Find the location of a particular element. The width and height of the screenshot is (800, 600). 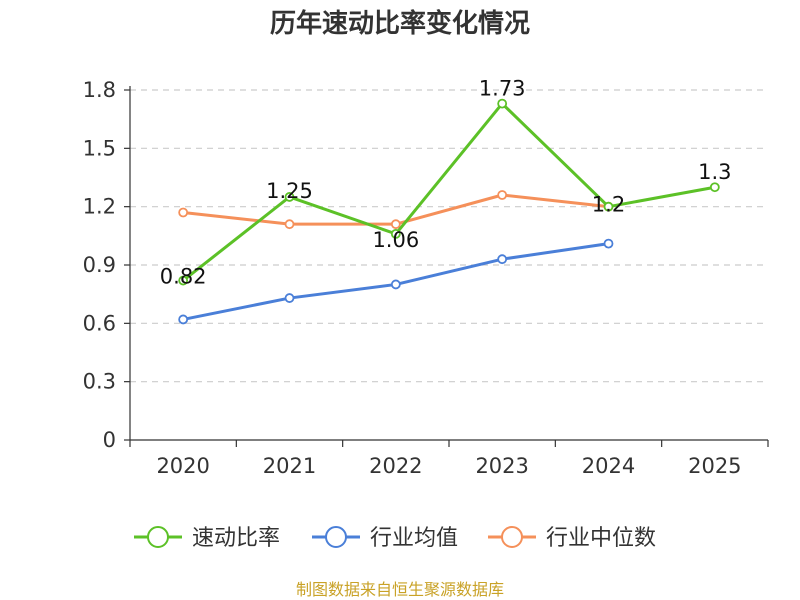

legend-label: 行业中位数 is located at coordinates (601, 538).